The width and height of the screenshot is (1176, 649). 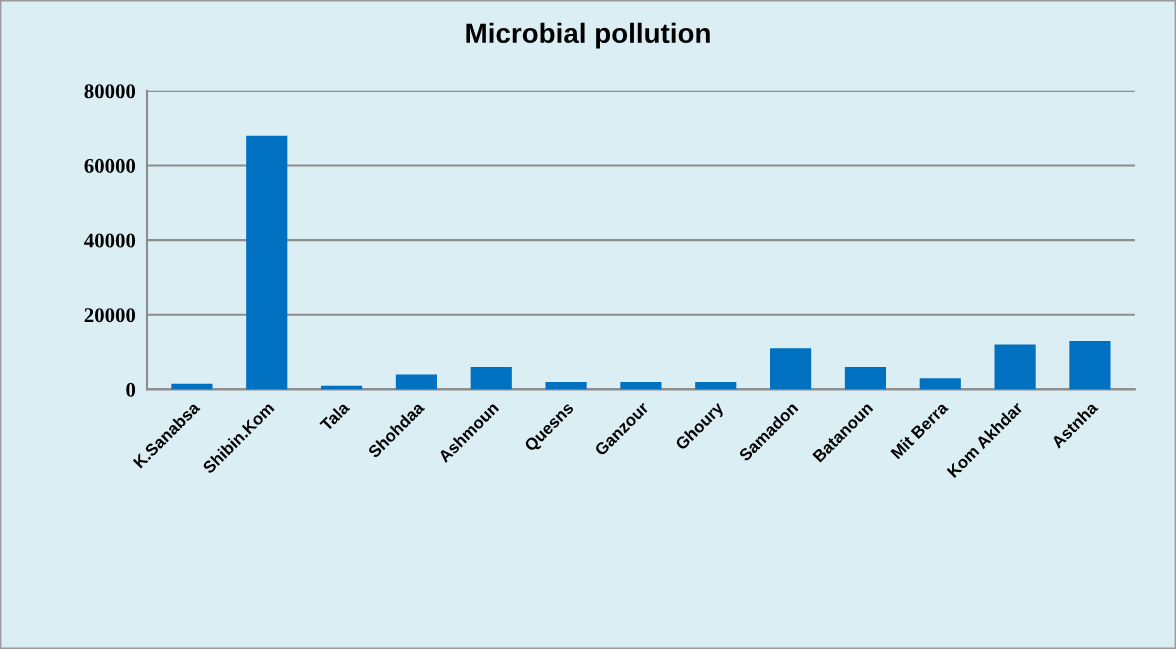 What do you see at coordinates (131, 389) in the screenshot?
I see `y-tick-label: 0` at bounding box center [131, 389].